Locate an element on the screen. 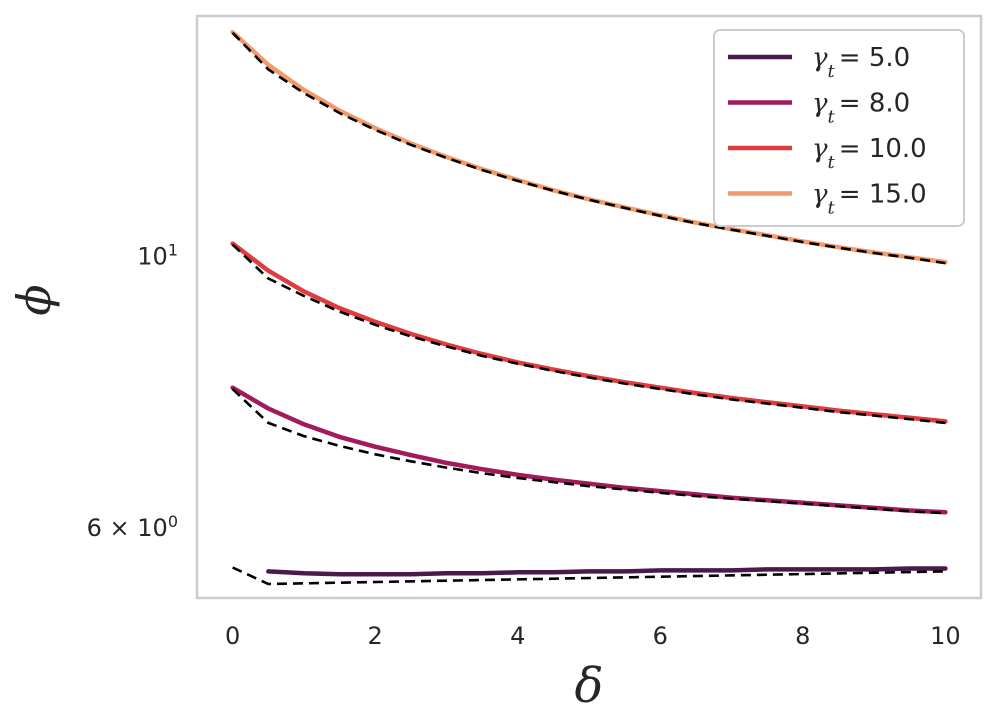 Image resolution: width=997 pixels, height=718 pixels. legend-entry-label: γt = 5.0 is located at coordinates (861, 62).